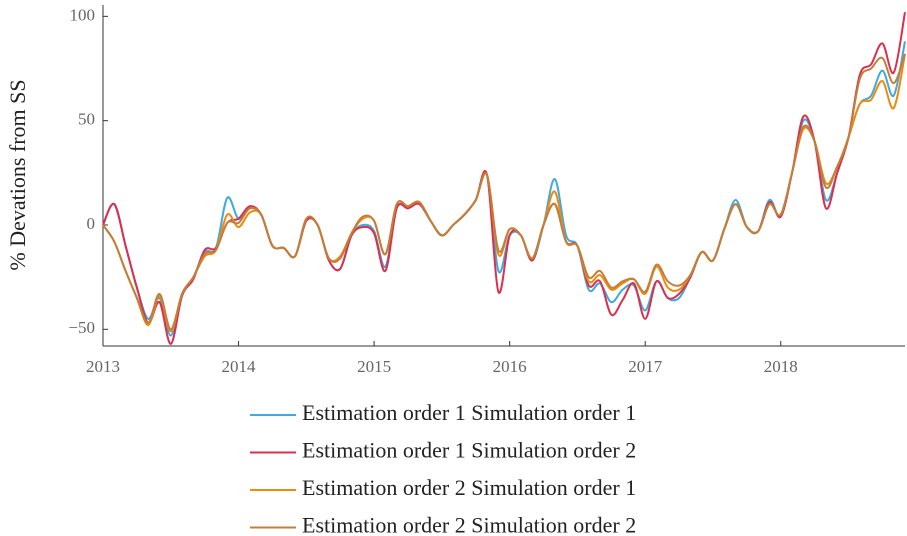 Image resolution: width=907 pixels, height=536 pixels. Describe the element at coordinates (469, 487) in the screenshot. I see `legend-label: Estimation order 2 Simulation order 1` at that location.